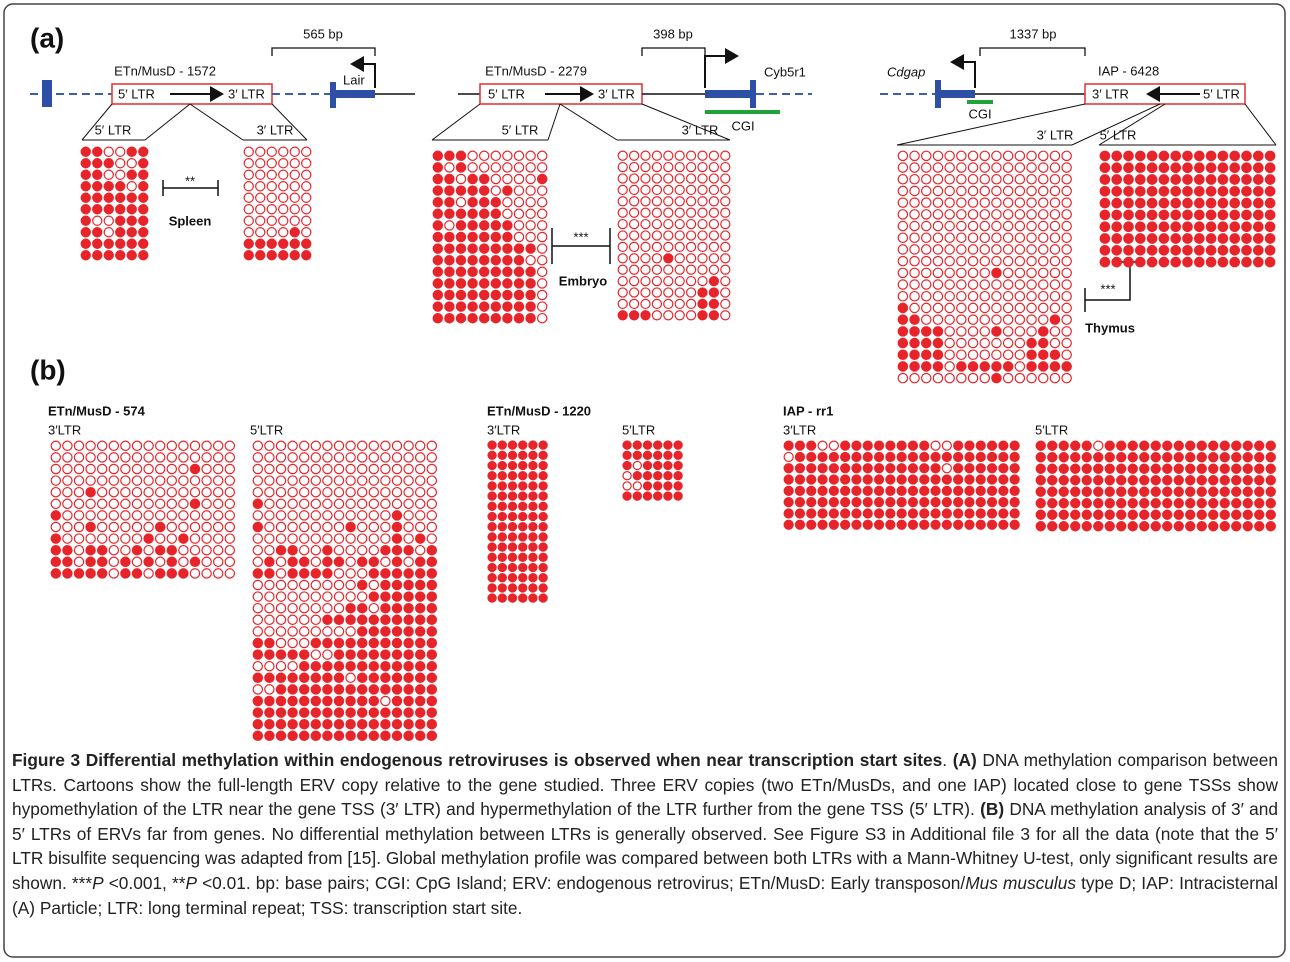  What do you see at coordinates (136, 93) in the screenshot?
I see `ltr-label: 5′ LTR` at bounding box center [136, 93].